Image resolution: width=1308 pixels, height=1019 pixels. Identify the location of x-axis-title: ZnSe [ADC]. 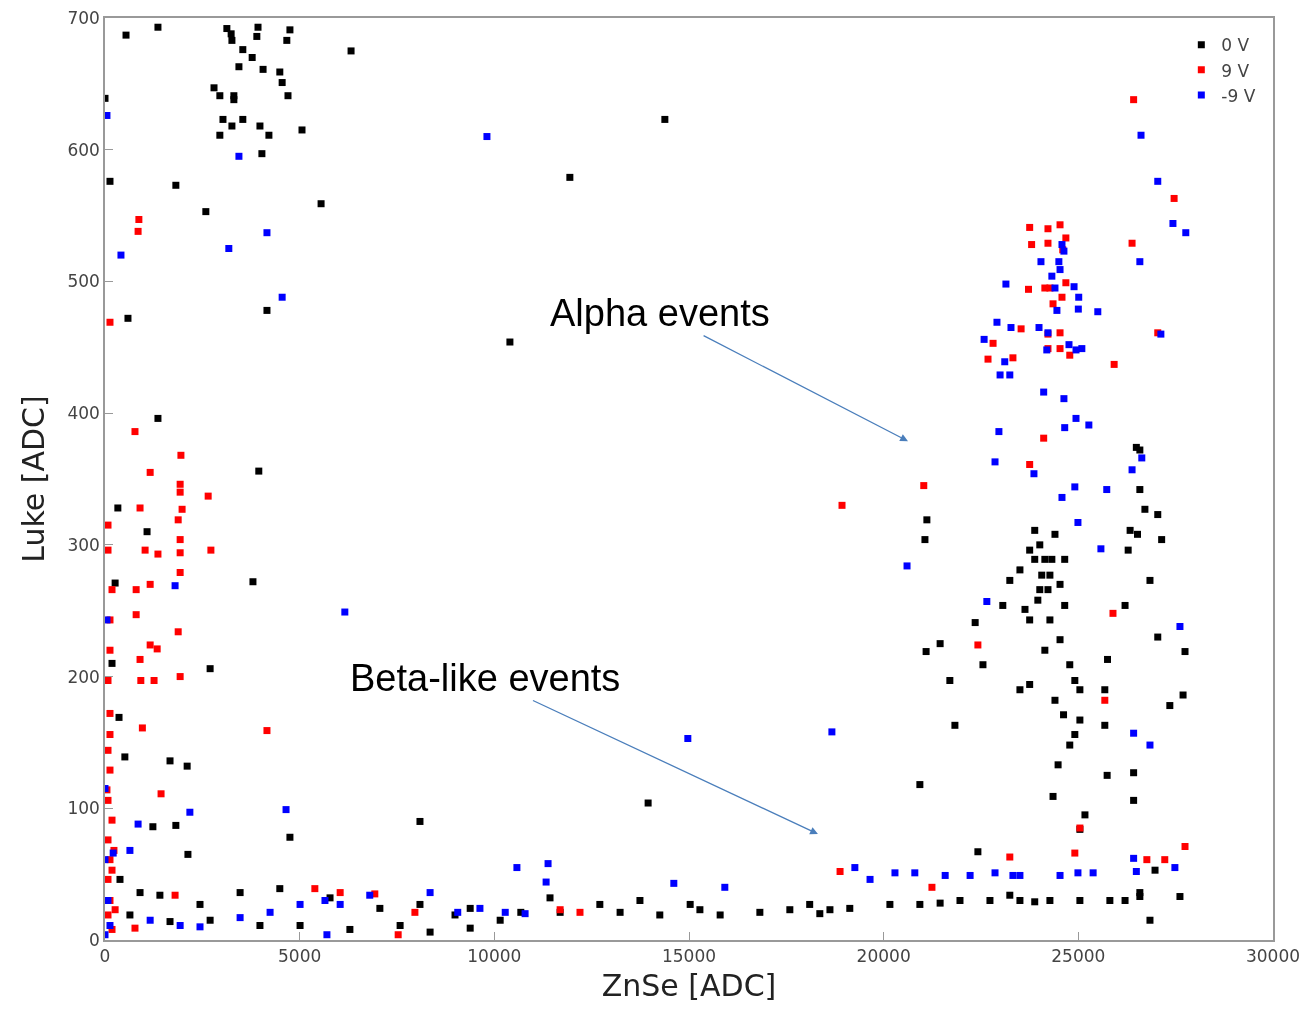
(689, 986).